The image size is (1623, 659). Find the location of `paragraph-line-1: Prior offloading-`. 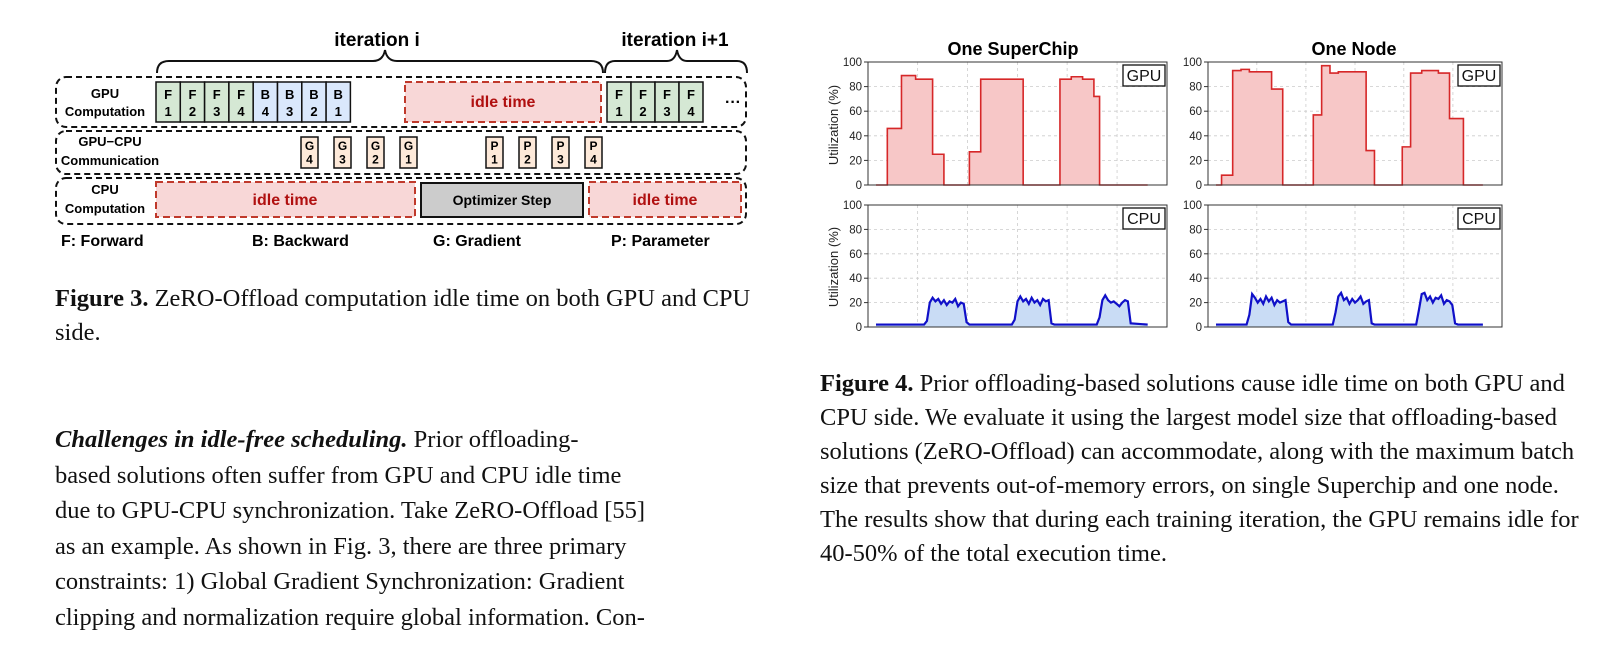

paragraph-line-1: Prior offloading- is located at coordinates (493, 439).